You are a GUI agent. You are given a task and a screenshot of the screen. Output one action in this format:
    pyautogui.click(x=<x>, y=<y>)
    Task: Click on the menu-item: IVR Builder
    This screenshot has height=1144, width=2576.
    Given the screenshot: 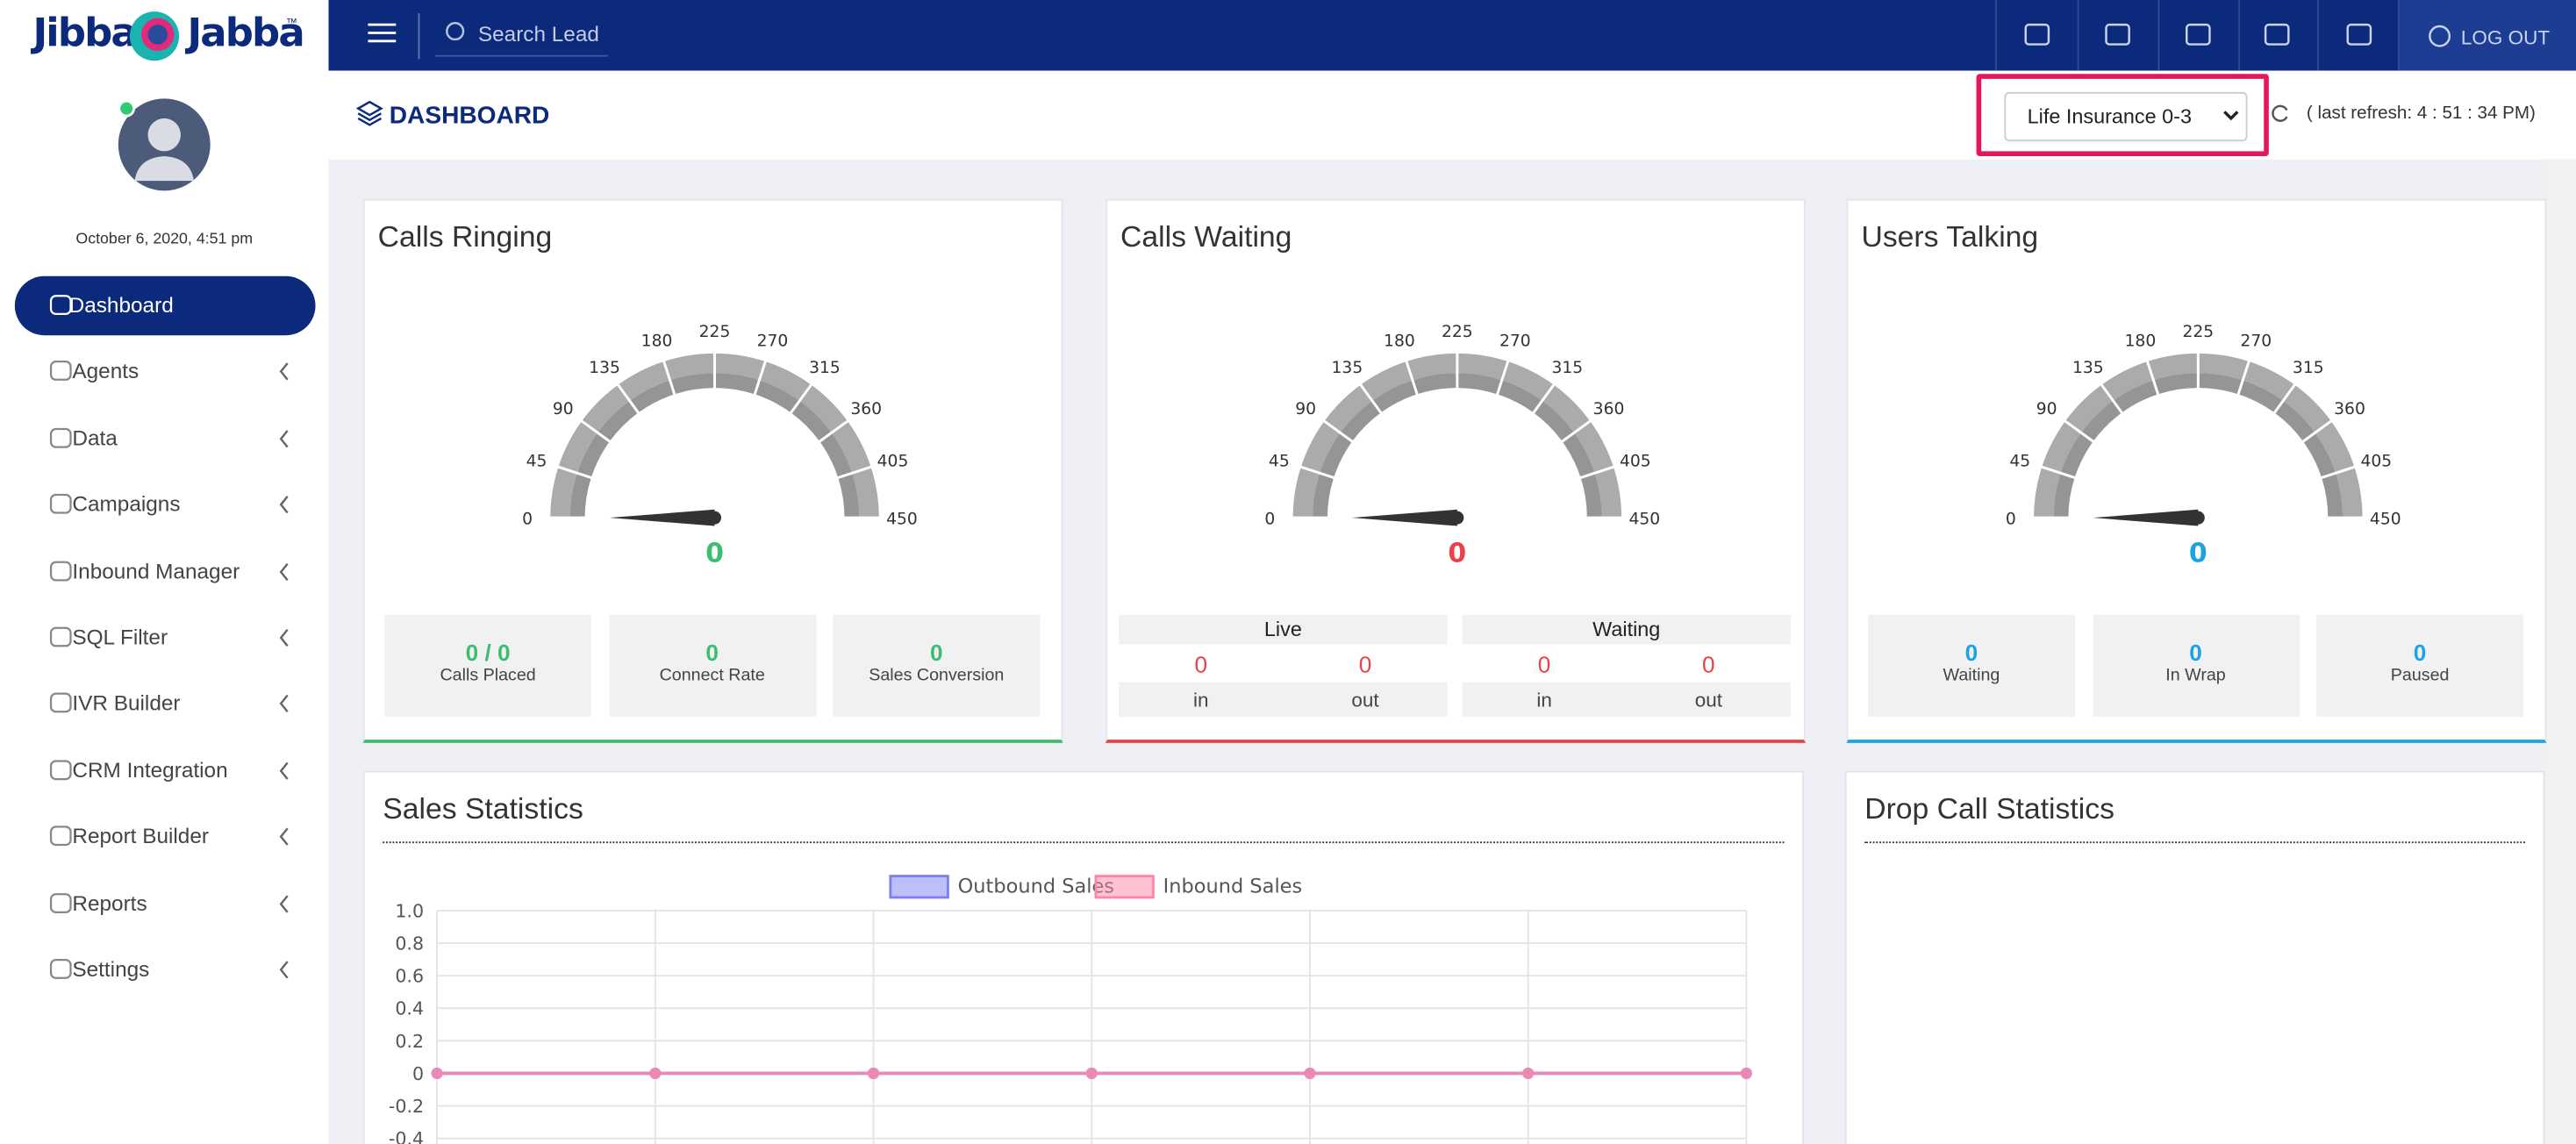 What is the action you would take?
    pyautogui.click(x=165, y=704)
    